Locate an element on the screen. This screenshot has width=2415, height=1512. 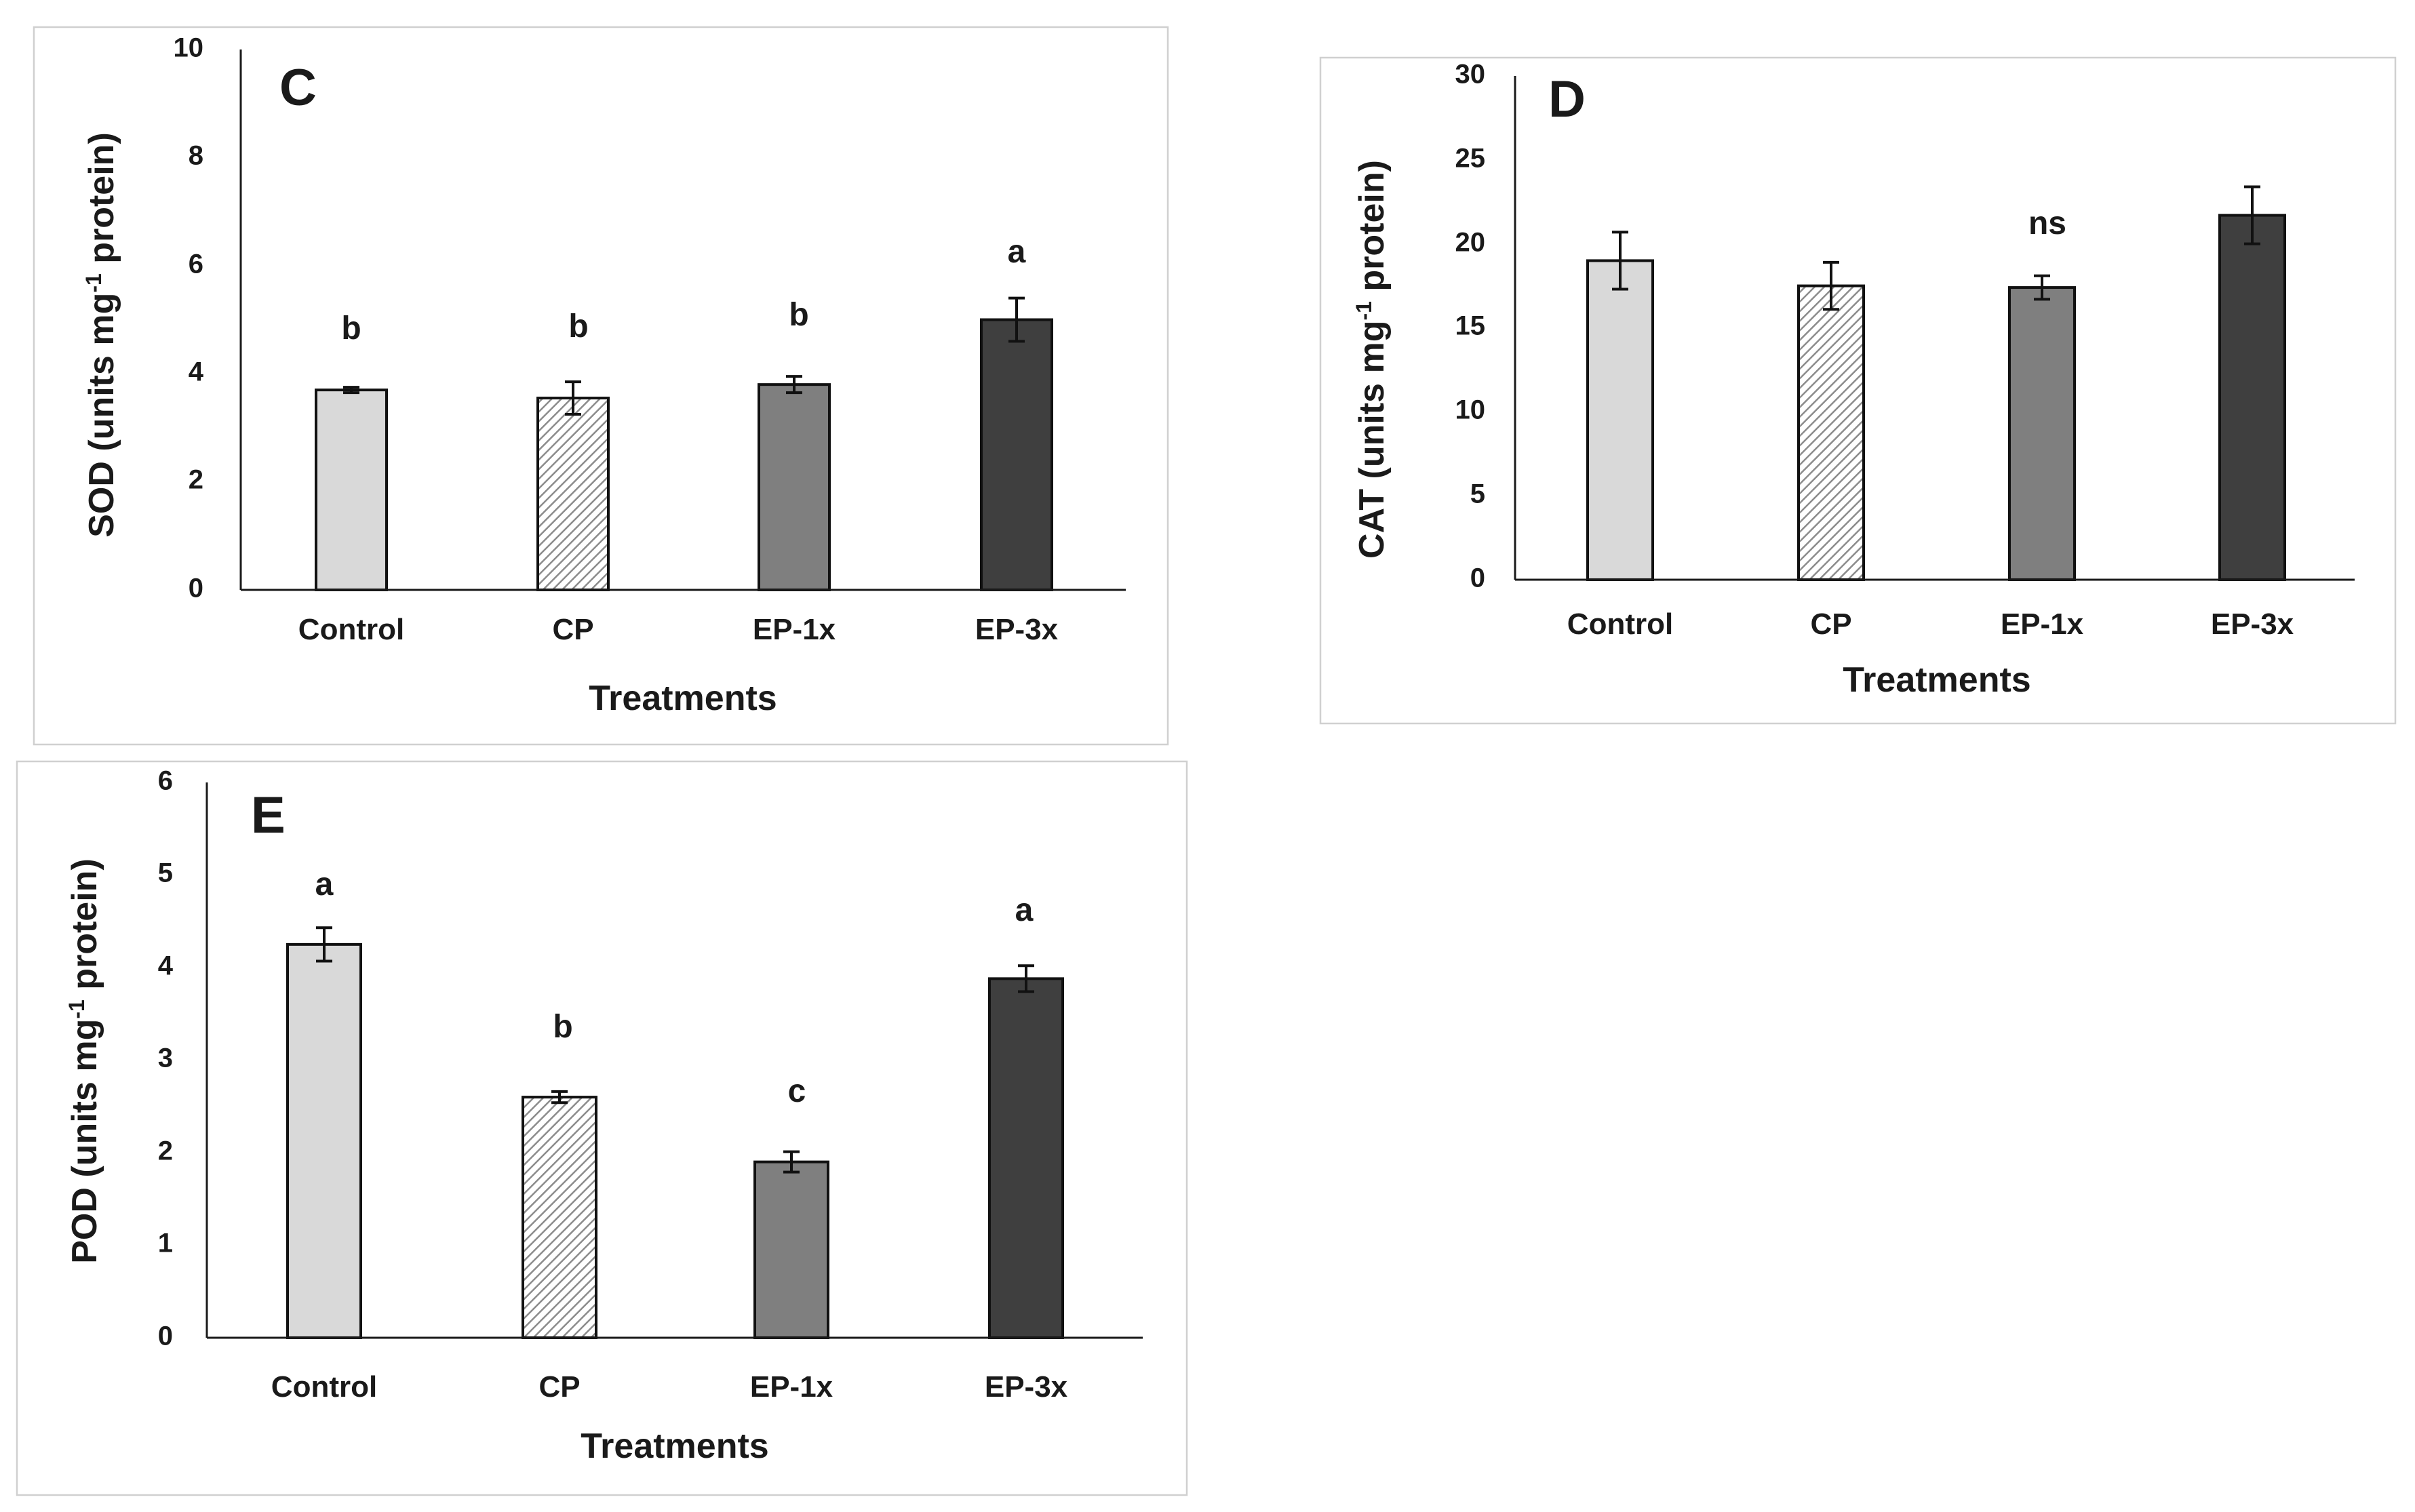
y-tick-label: 15 is located at coordinates (1471, 326).